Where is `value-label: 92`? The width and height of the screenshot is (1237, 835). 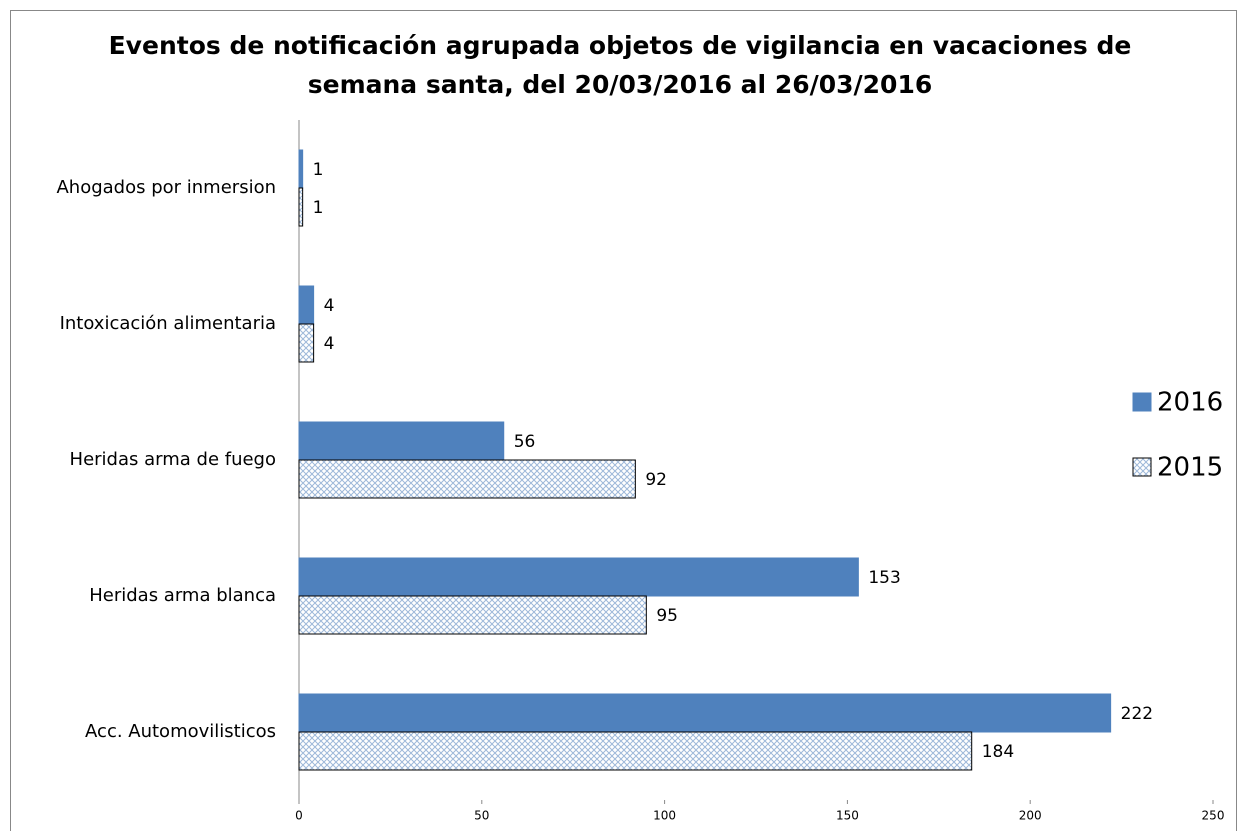 value-label: 92 is located at coordinates (656, 480).